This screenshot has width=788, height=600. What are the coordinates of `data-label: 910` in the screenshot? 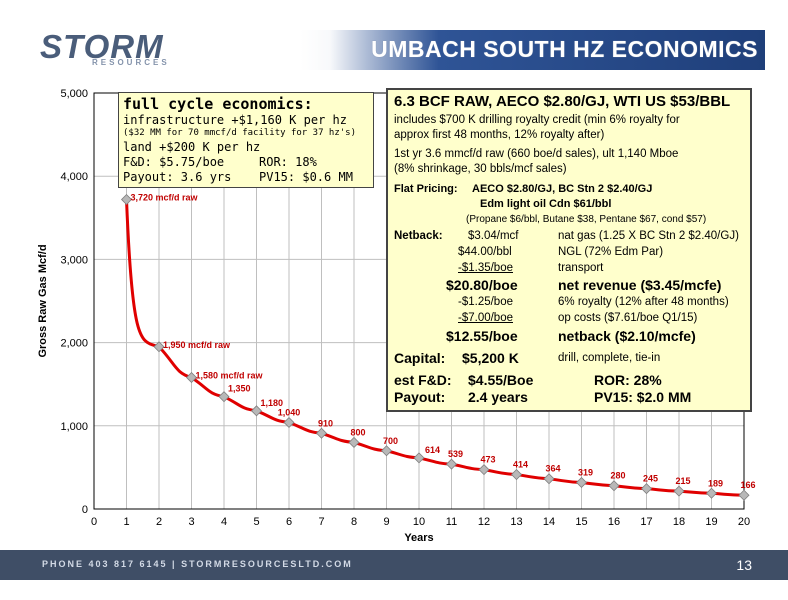 It's located at (325, 423).